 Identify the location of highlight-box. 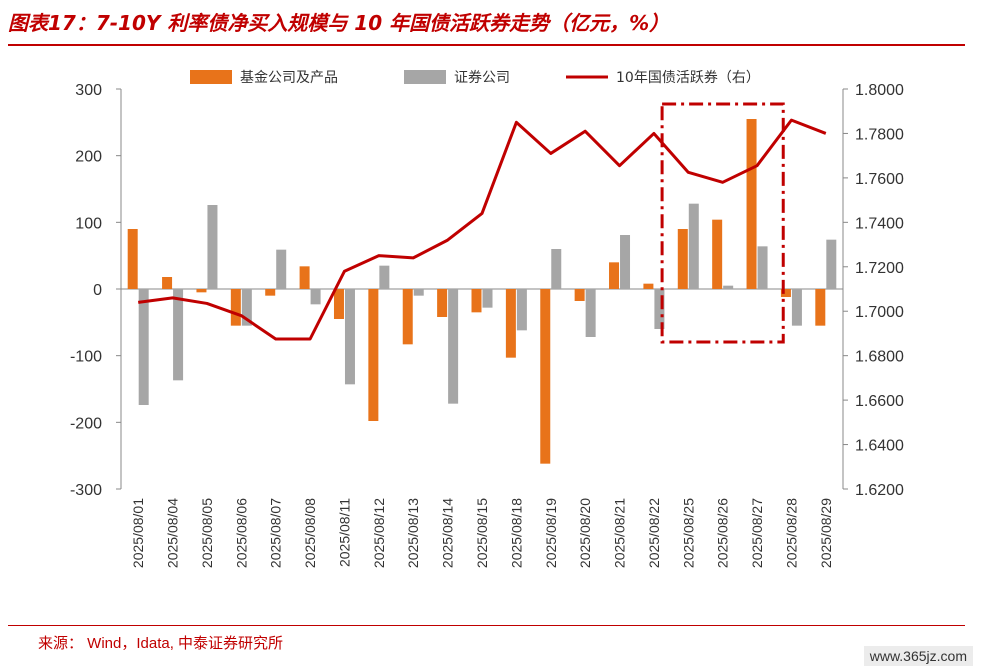
(722, 223).